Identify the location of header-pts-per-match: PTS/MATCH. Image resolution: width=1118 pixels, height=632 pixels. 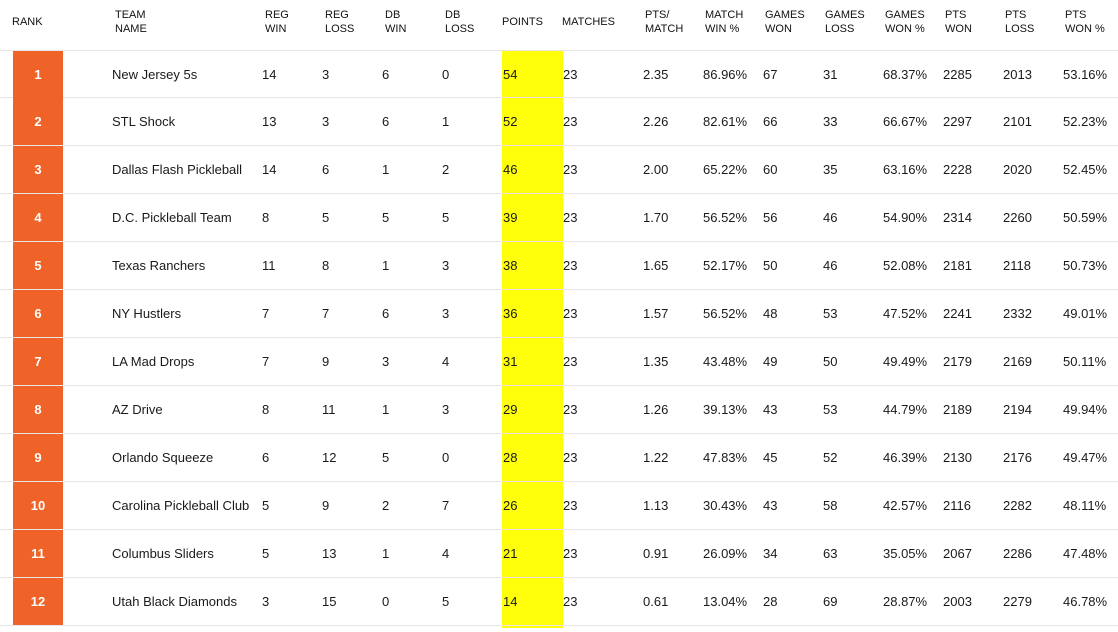
(664, 22).